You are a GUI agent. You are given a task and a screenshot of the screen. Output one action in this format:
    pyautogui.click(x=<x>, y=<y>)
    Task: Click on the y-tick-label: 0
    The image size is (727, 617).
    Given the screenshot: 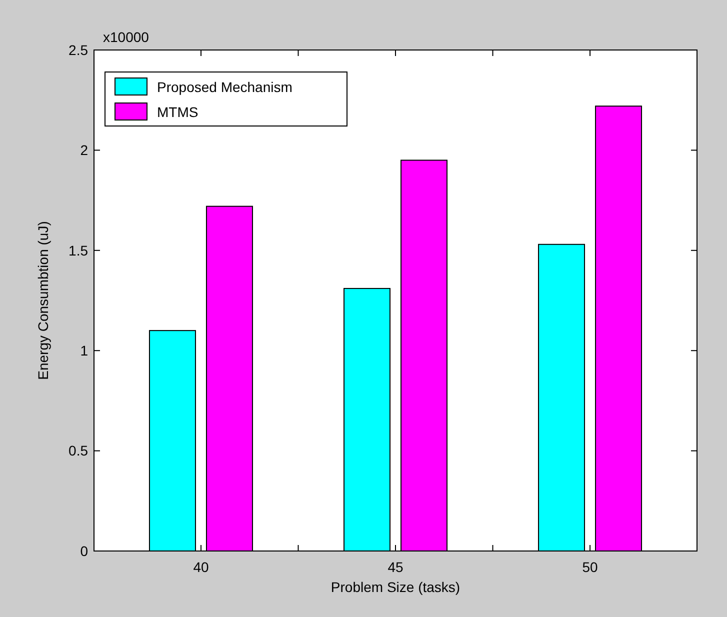 What is the action you would take?
    pyautogui.click(x=84, y=550)
    